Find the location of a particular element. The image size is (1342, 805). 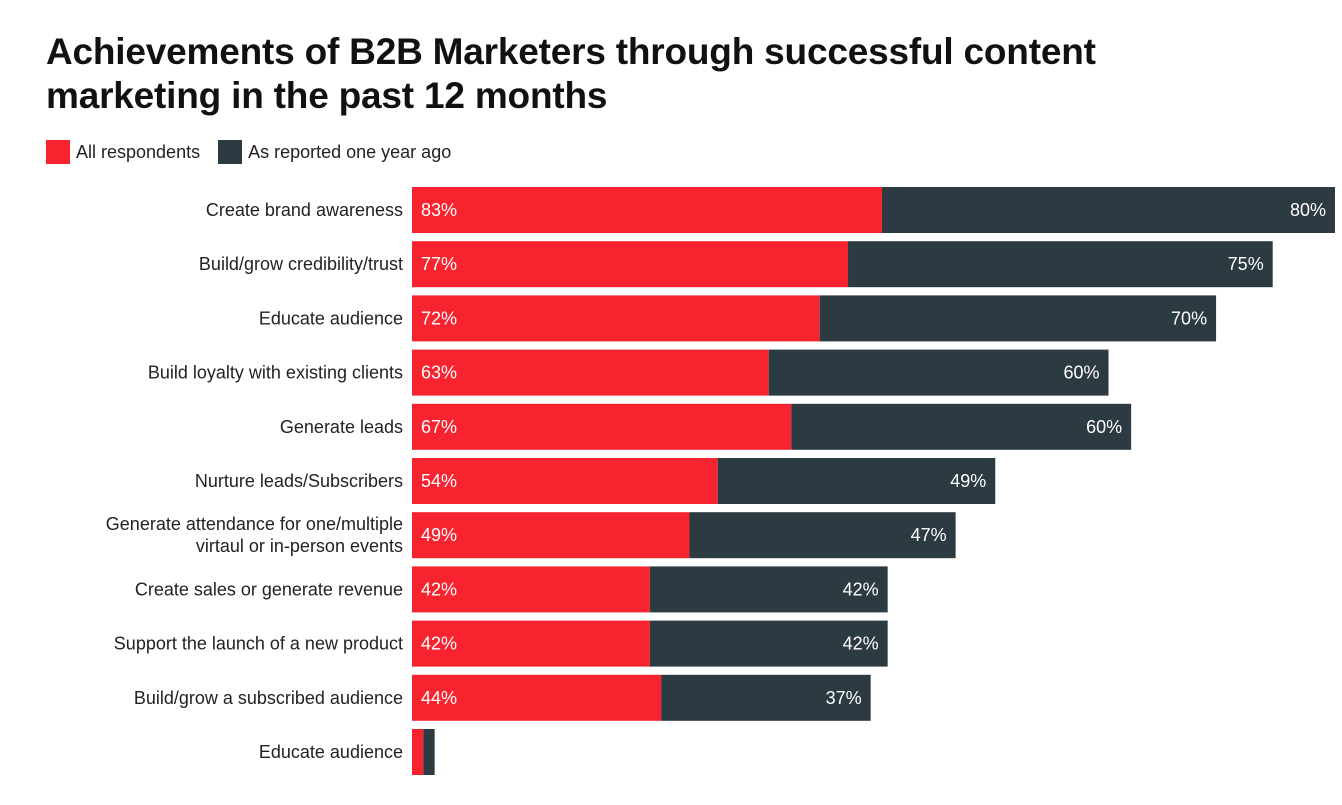

category-label: Build loyalty with existing clients is located at coordinates (275, 373).